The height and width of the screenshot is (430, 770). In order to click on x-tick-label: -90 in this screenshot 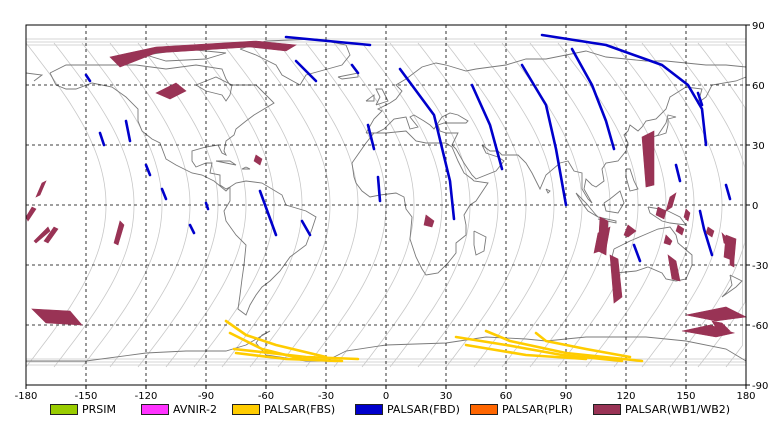, I will do `click(206, 396)`.